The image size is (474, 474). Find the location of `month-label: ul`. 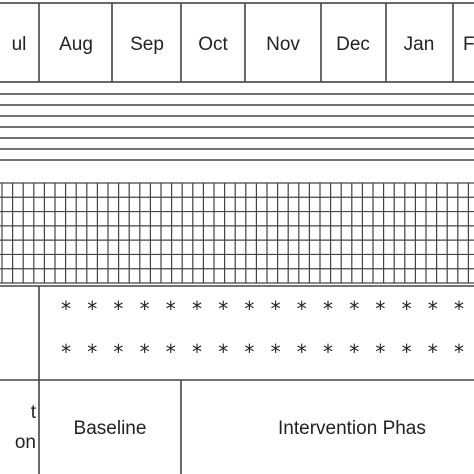

month-label: ul is located at coordinates (19, 44).